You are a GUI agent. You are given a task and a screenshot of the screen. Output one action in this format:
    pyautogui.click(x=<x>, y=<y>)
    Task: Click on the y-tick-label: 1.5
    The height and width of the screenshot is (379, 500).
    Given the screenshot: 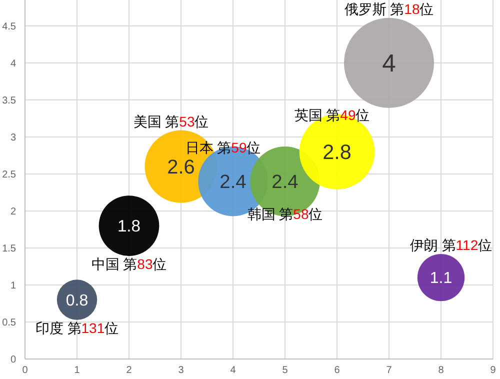 What is the action you would take?
    pyautogui.click(x=9, y=248)
    